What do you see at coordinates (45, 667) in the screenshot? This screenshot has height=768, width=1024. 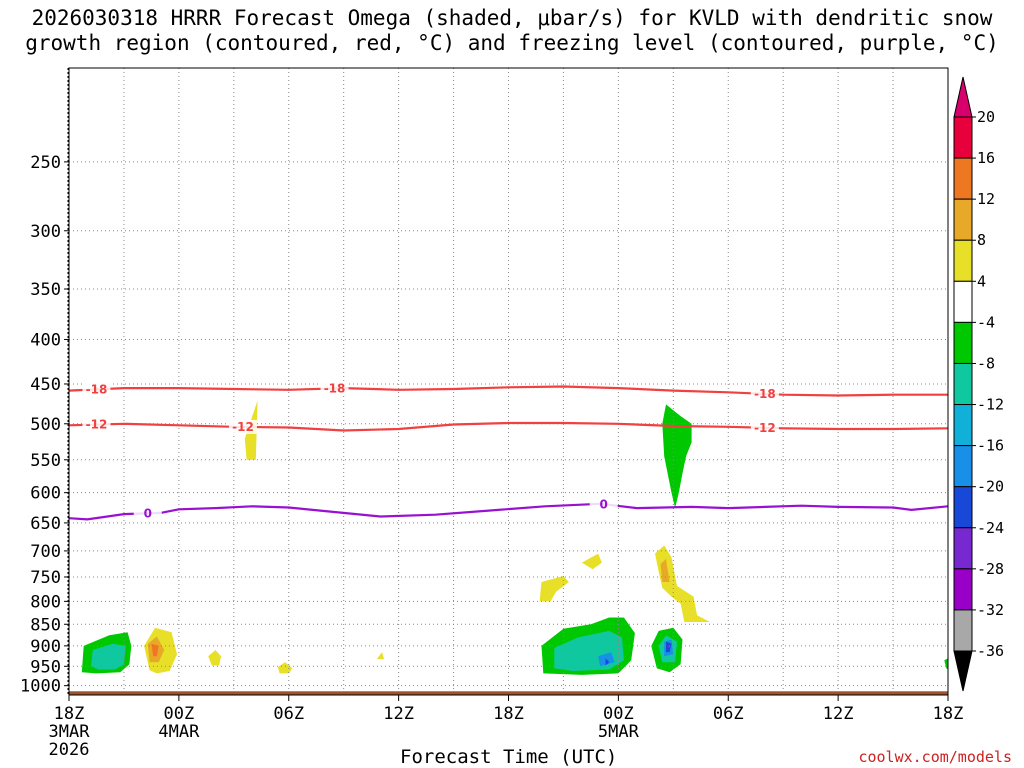 I see `y-tick-label: 950` at bounding box center [45, 667].